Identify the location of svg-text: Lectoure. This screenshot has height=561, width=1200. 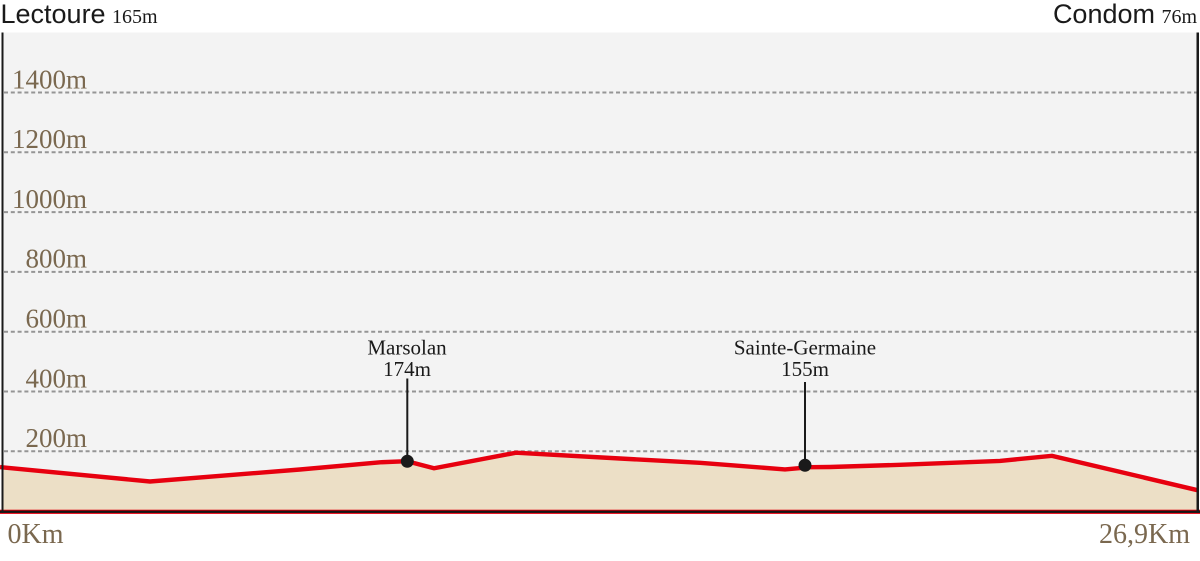
(53, 14).